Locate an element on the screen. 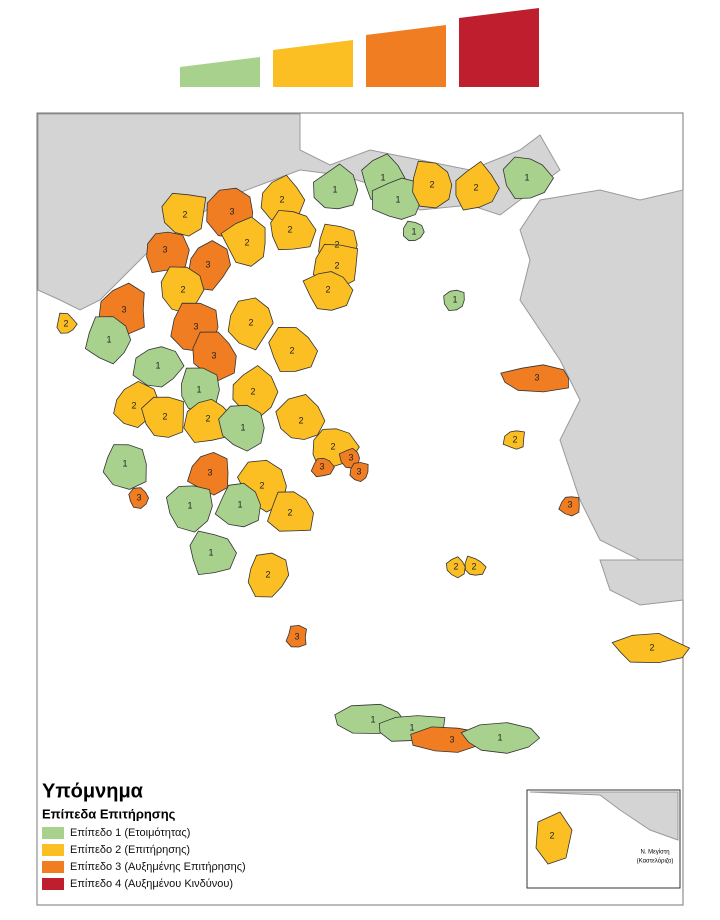 This screenshot has height=920, width=720. legend-title: Υπόμνημα is located at coordinates (93, 791).